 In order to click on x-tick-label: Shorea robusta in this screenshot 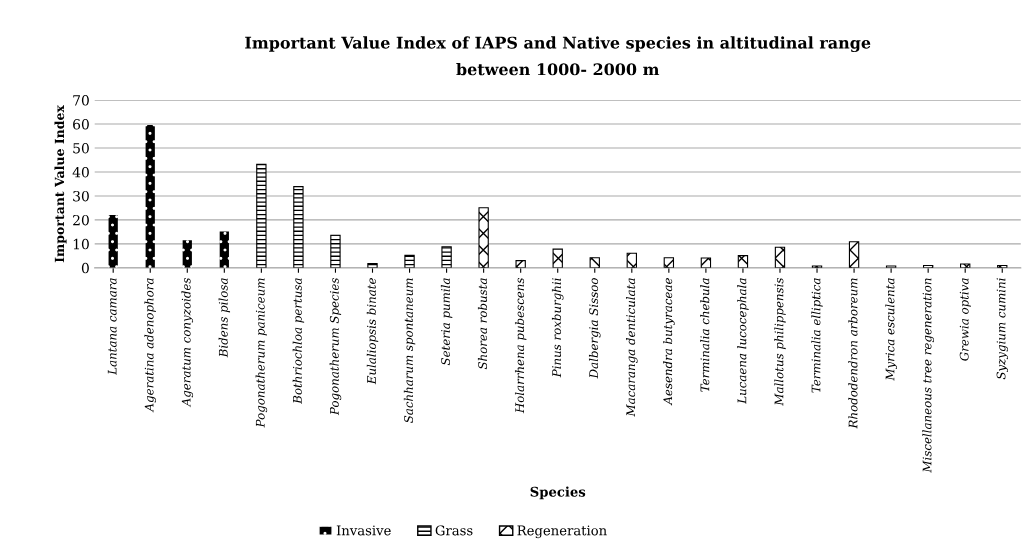, I will do `click(482, 324)`.